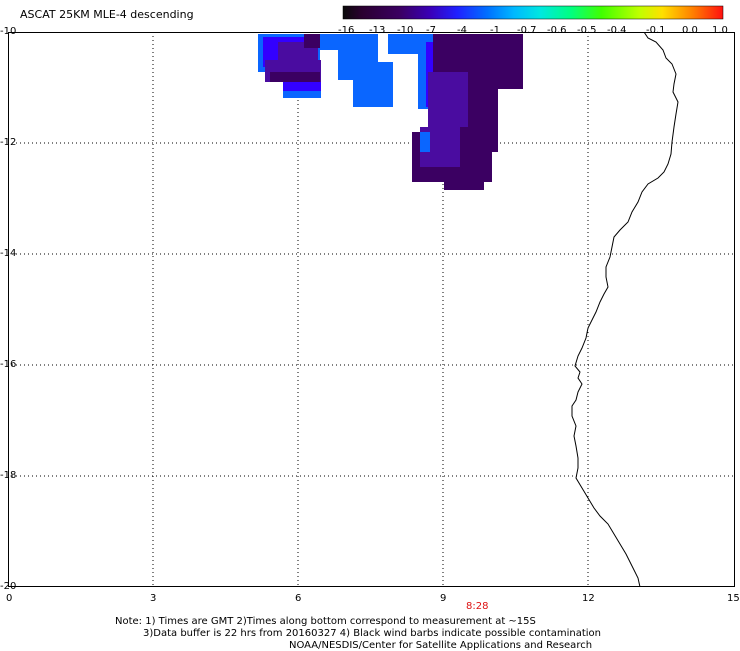 Image resolution: width=740 pixels, height=651 pixels. What do you see at coordinates (656, 30) in the screenshot?
I see `colorbar-label: -0.1` at bounding box center [656, 30].